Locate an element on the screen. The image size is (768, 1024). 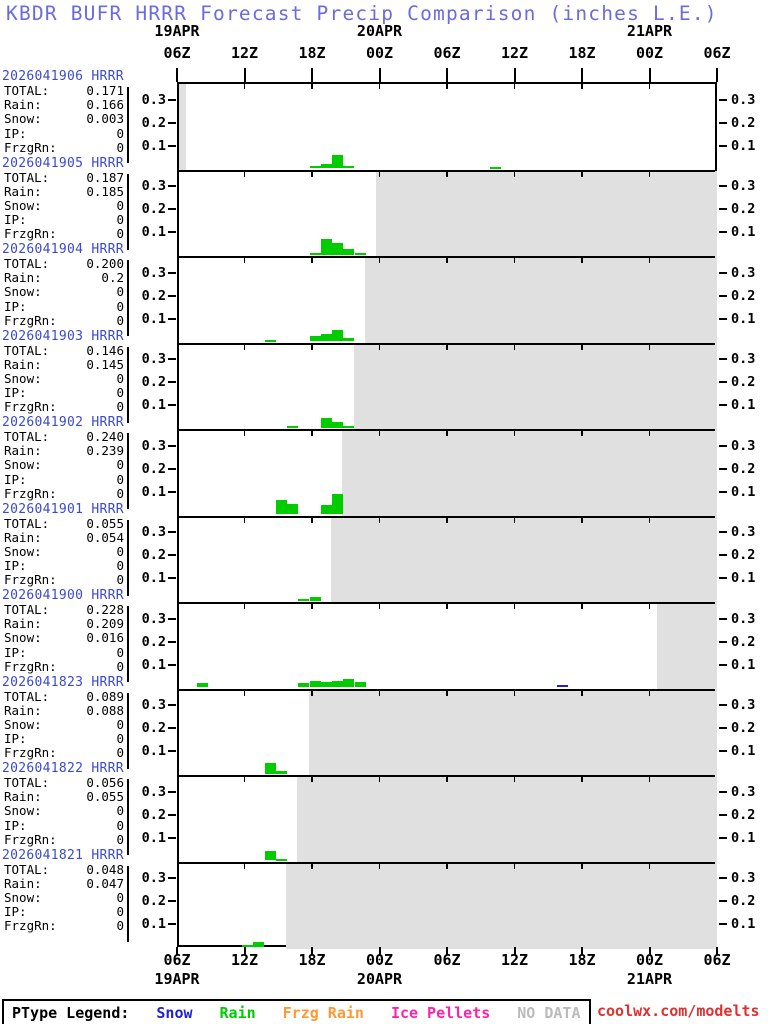
stat-name: Rain: is located at coordinates (23, 624).